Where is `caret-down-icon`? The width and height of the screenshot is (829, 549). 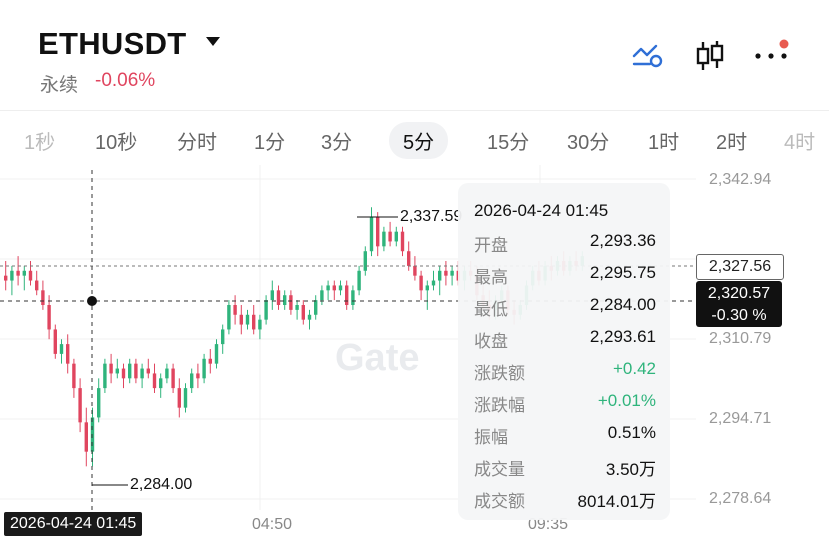 caret-down-icon is located at coordinates (213, 41).